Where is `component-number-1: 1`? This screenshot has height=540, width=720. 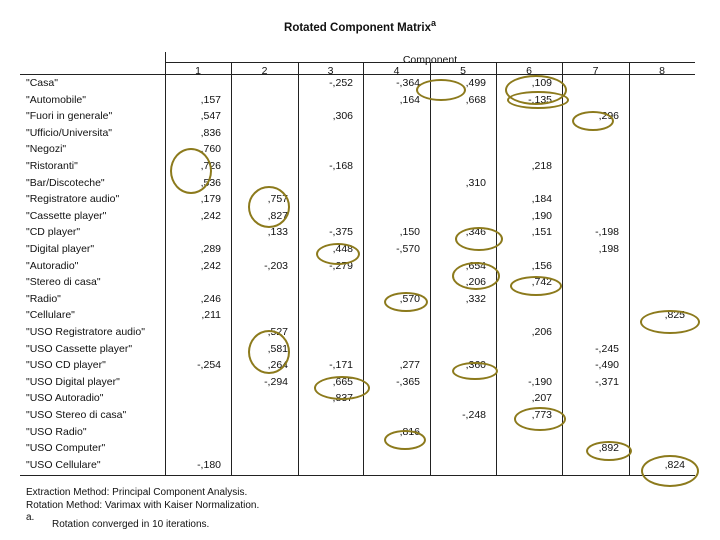
component-number-1: 1 is located at coordinates (198, 71).